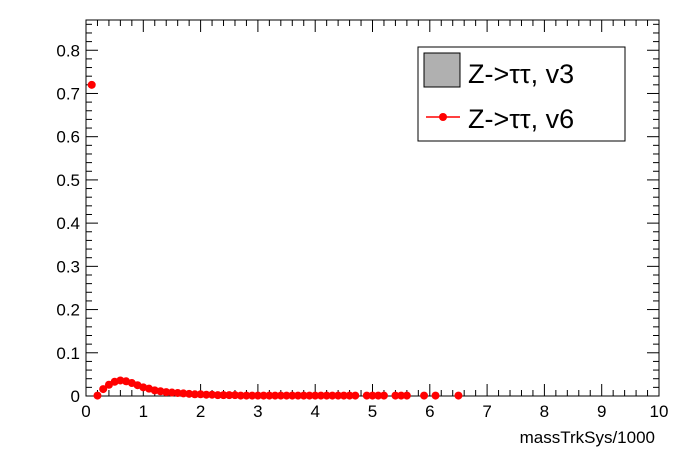 The width and height of the screenshot is (696, 472). I want to click on y-tick-label: 0.1, so click(68, 353).